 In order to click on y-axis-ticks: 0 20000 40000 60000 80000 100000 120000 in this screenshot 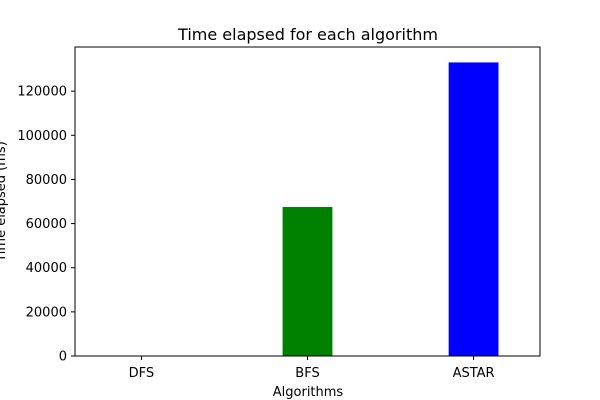, I will do `click(46, 225)`.